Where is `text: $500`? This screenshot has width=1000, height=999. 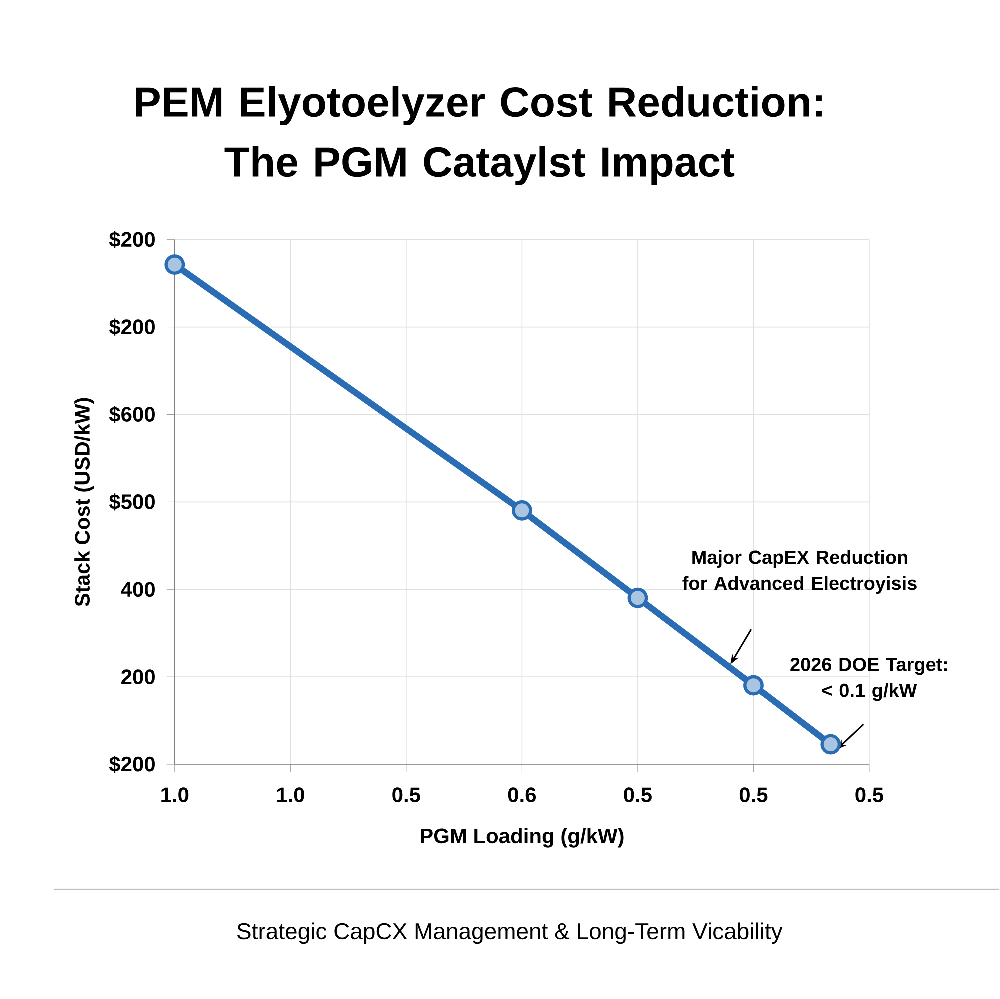 text: $500 is located at coordinates (132, 502).